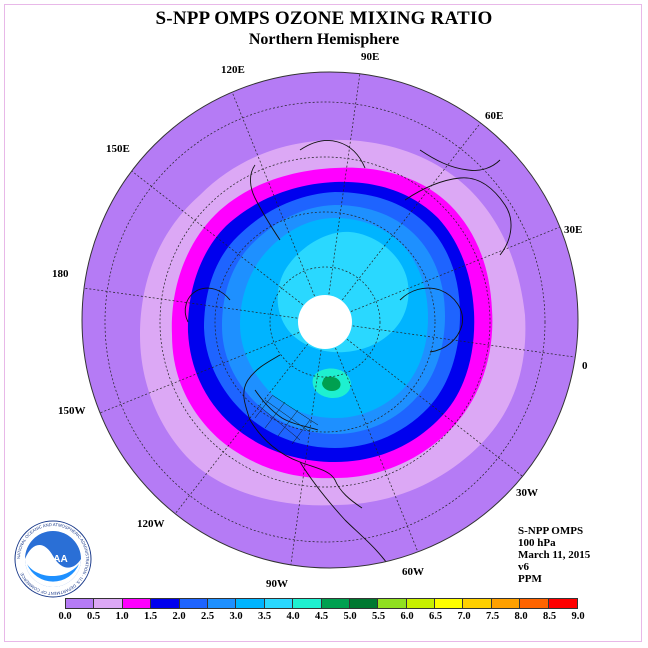 This screenshot has width=648, height=648. Describe the element at coordinates (264, 616) in the screenshot. I see `colorbar-tick-label: 3.5` at that location.